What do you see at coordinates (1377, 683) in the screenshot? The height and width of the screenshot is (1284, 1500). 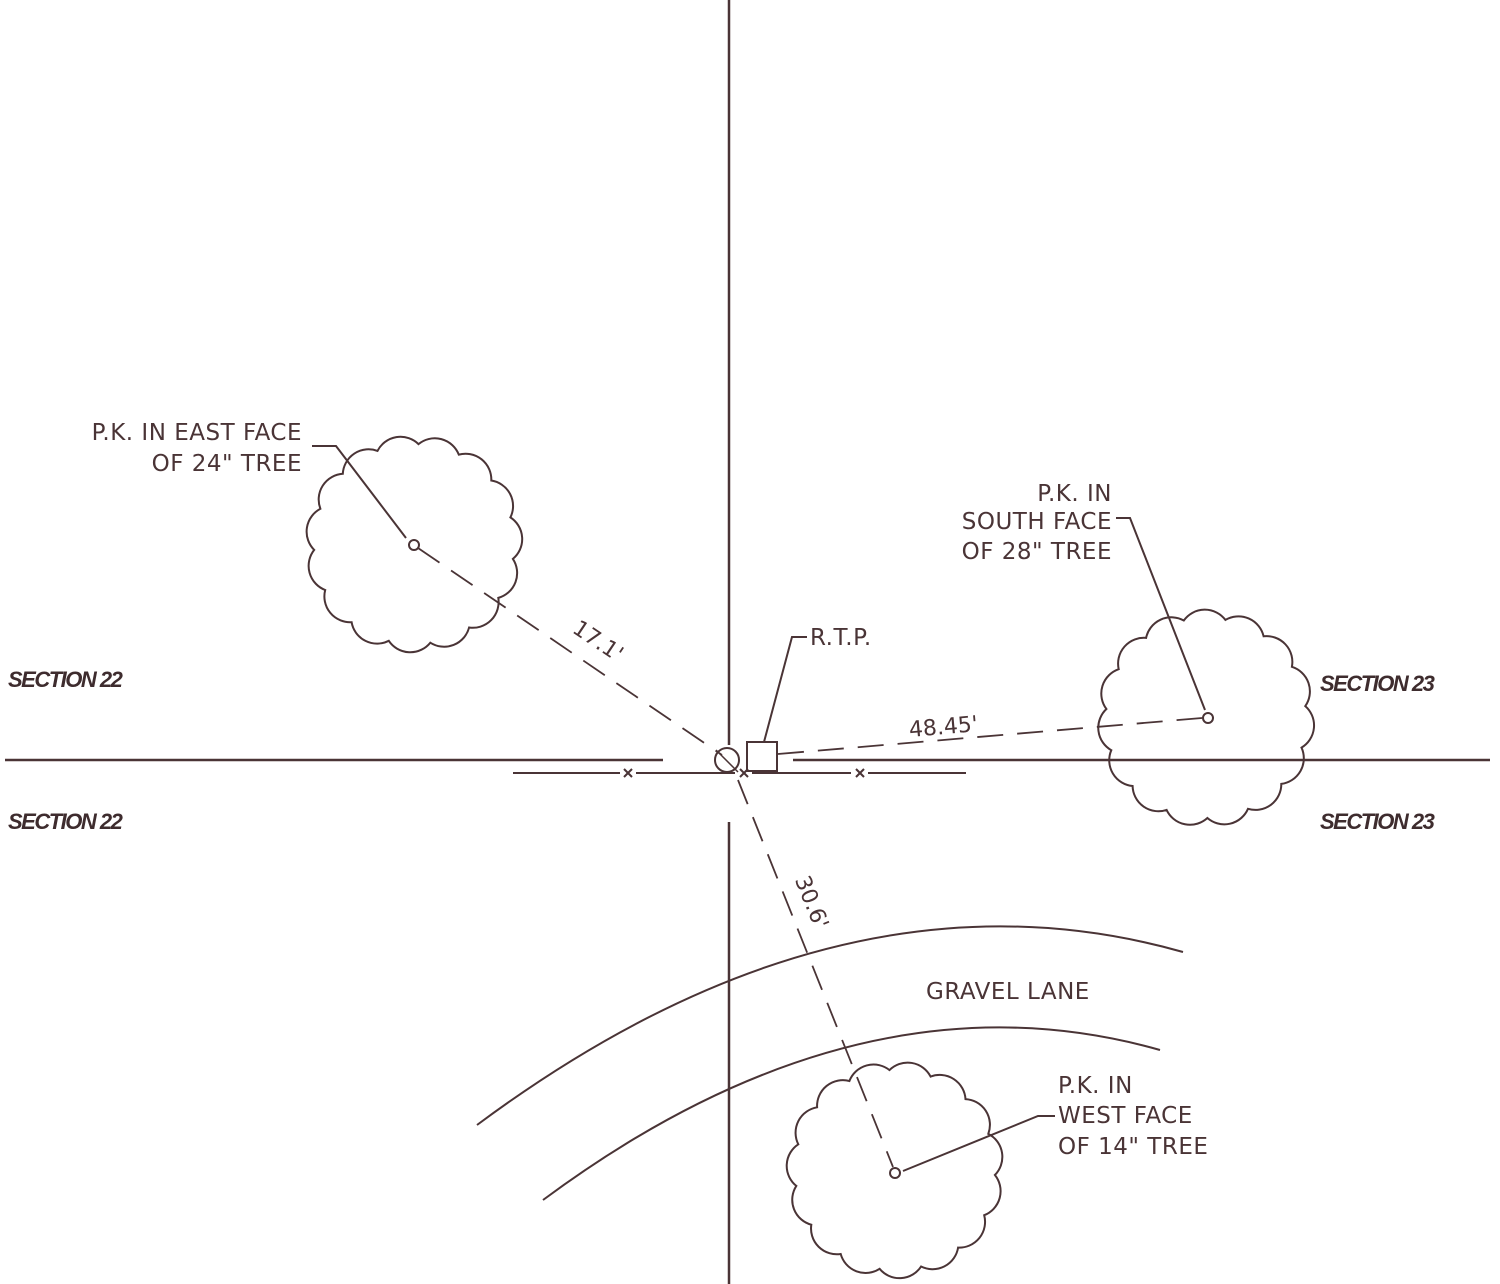 I see `section-label-ne: SECTION 23` at bounding box center [1377, 683].